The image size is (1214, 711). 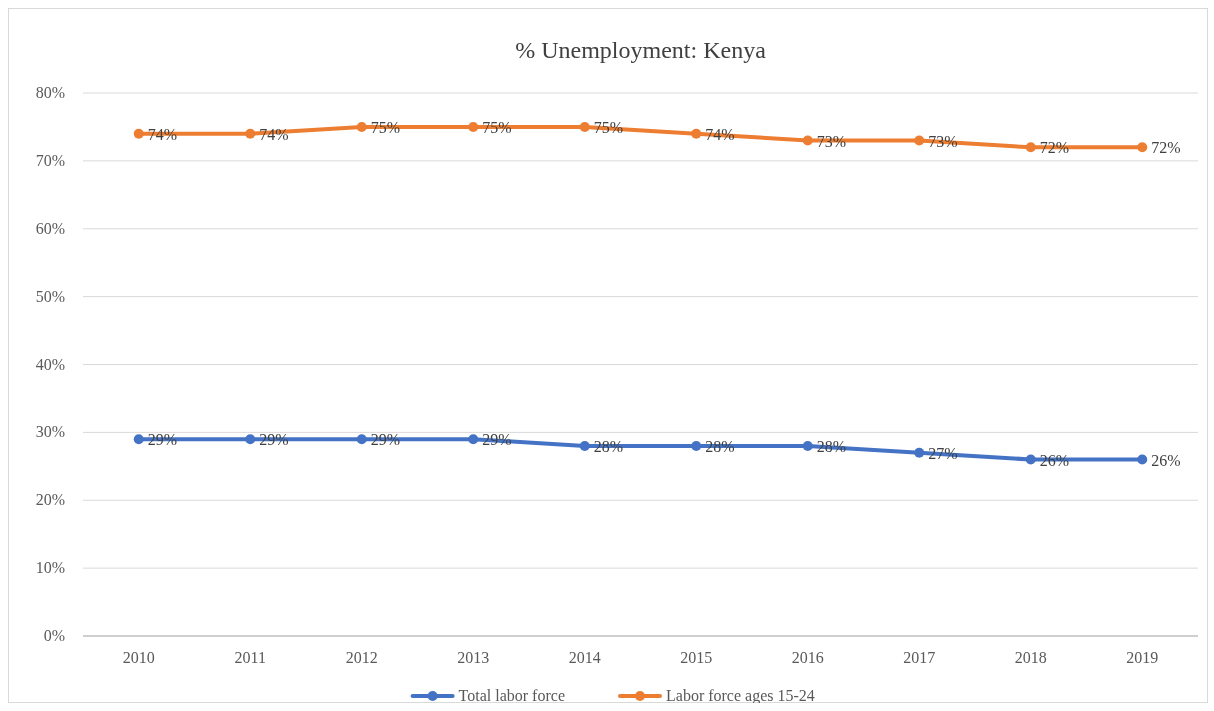 I want to click on x-tick-label: 2012, so click(x=361, y=657).